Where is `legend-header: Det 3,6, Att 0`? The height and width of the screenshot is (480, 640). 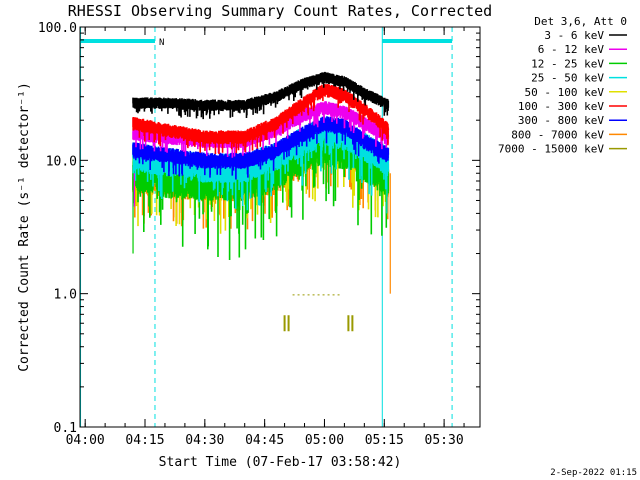
legend-header: Det 3,6, Att 0 is located at coordinates (580, 21).